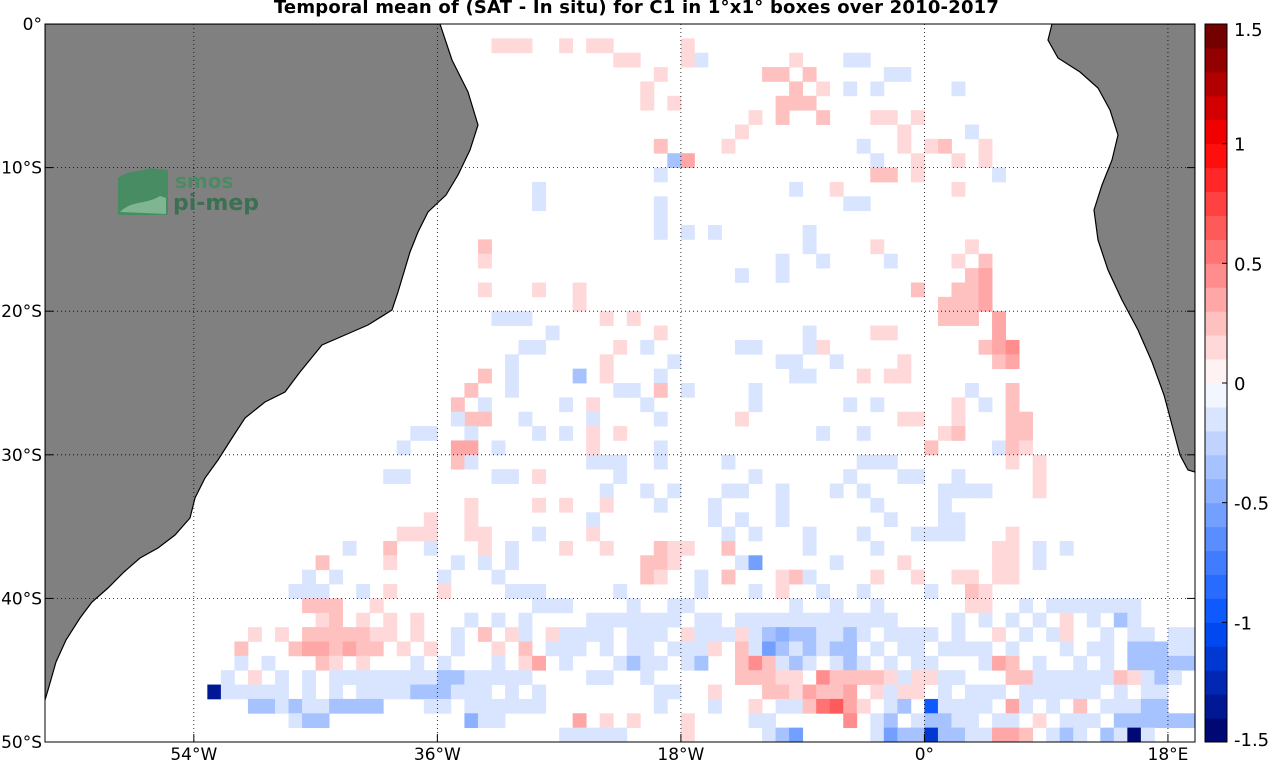 This screenshot has height=762, width=1273. Describe the element at coordinates (437, 753) in the screenshot. I see `lon-tick-label: 36°W` at that location.